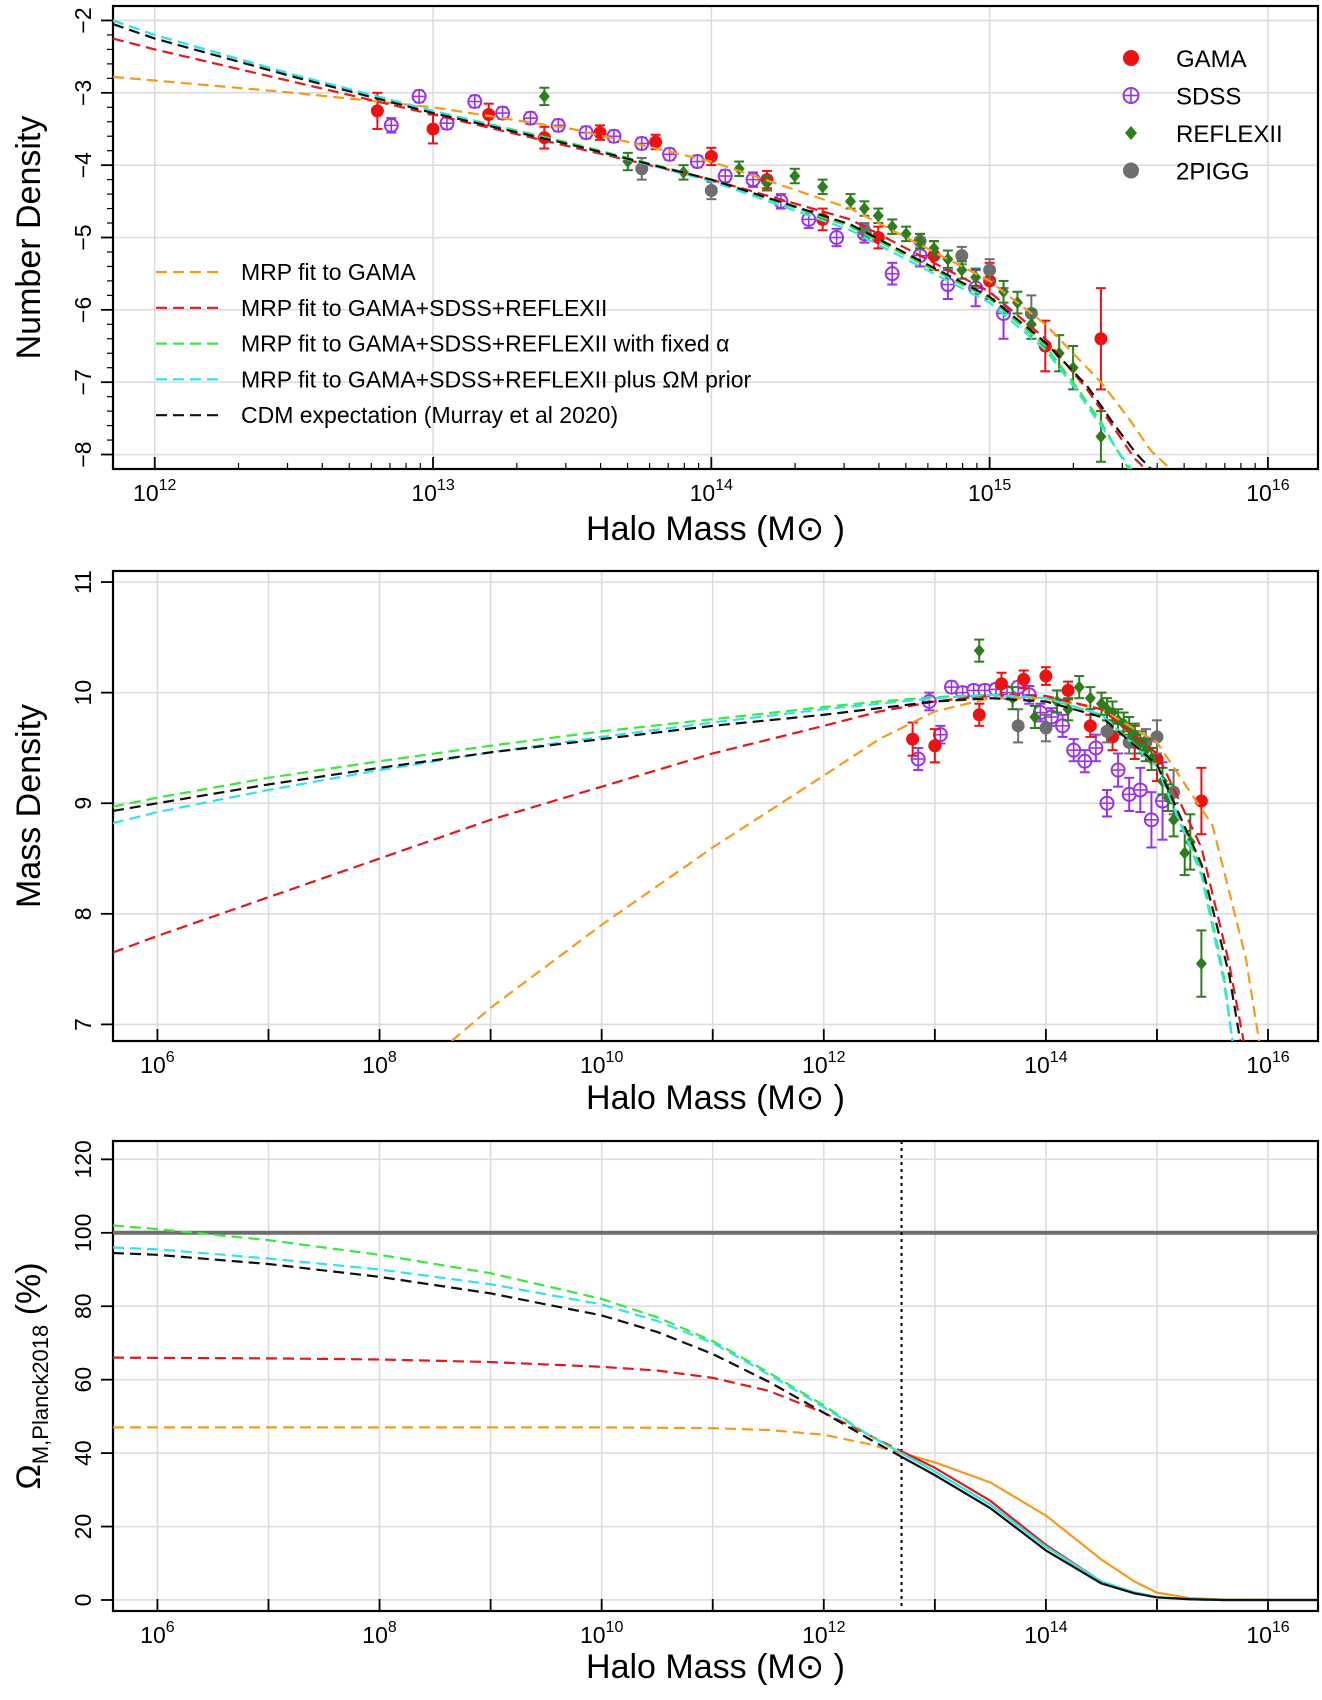 Image resolution: width=1322 pixels, height=1700 pixels. Describe the element at coordinates (83, 582) in the screenshot. I see `y-tick-label: 11` at that location.